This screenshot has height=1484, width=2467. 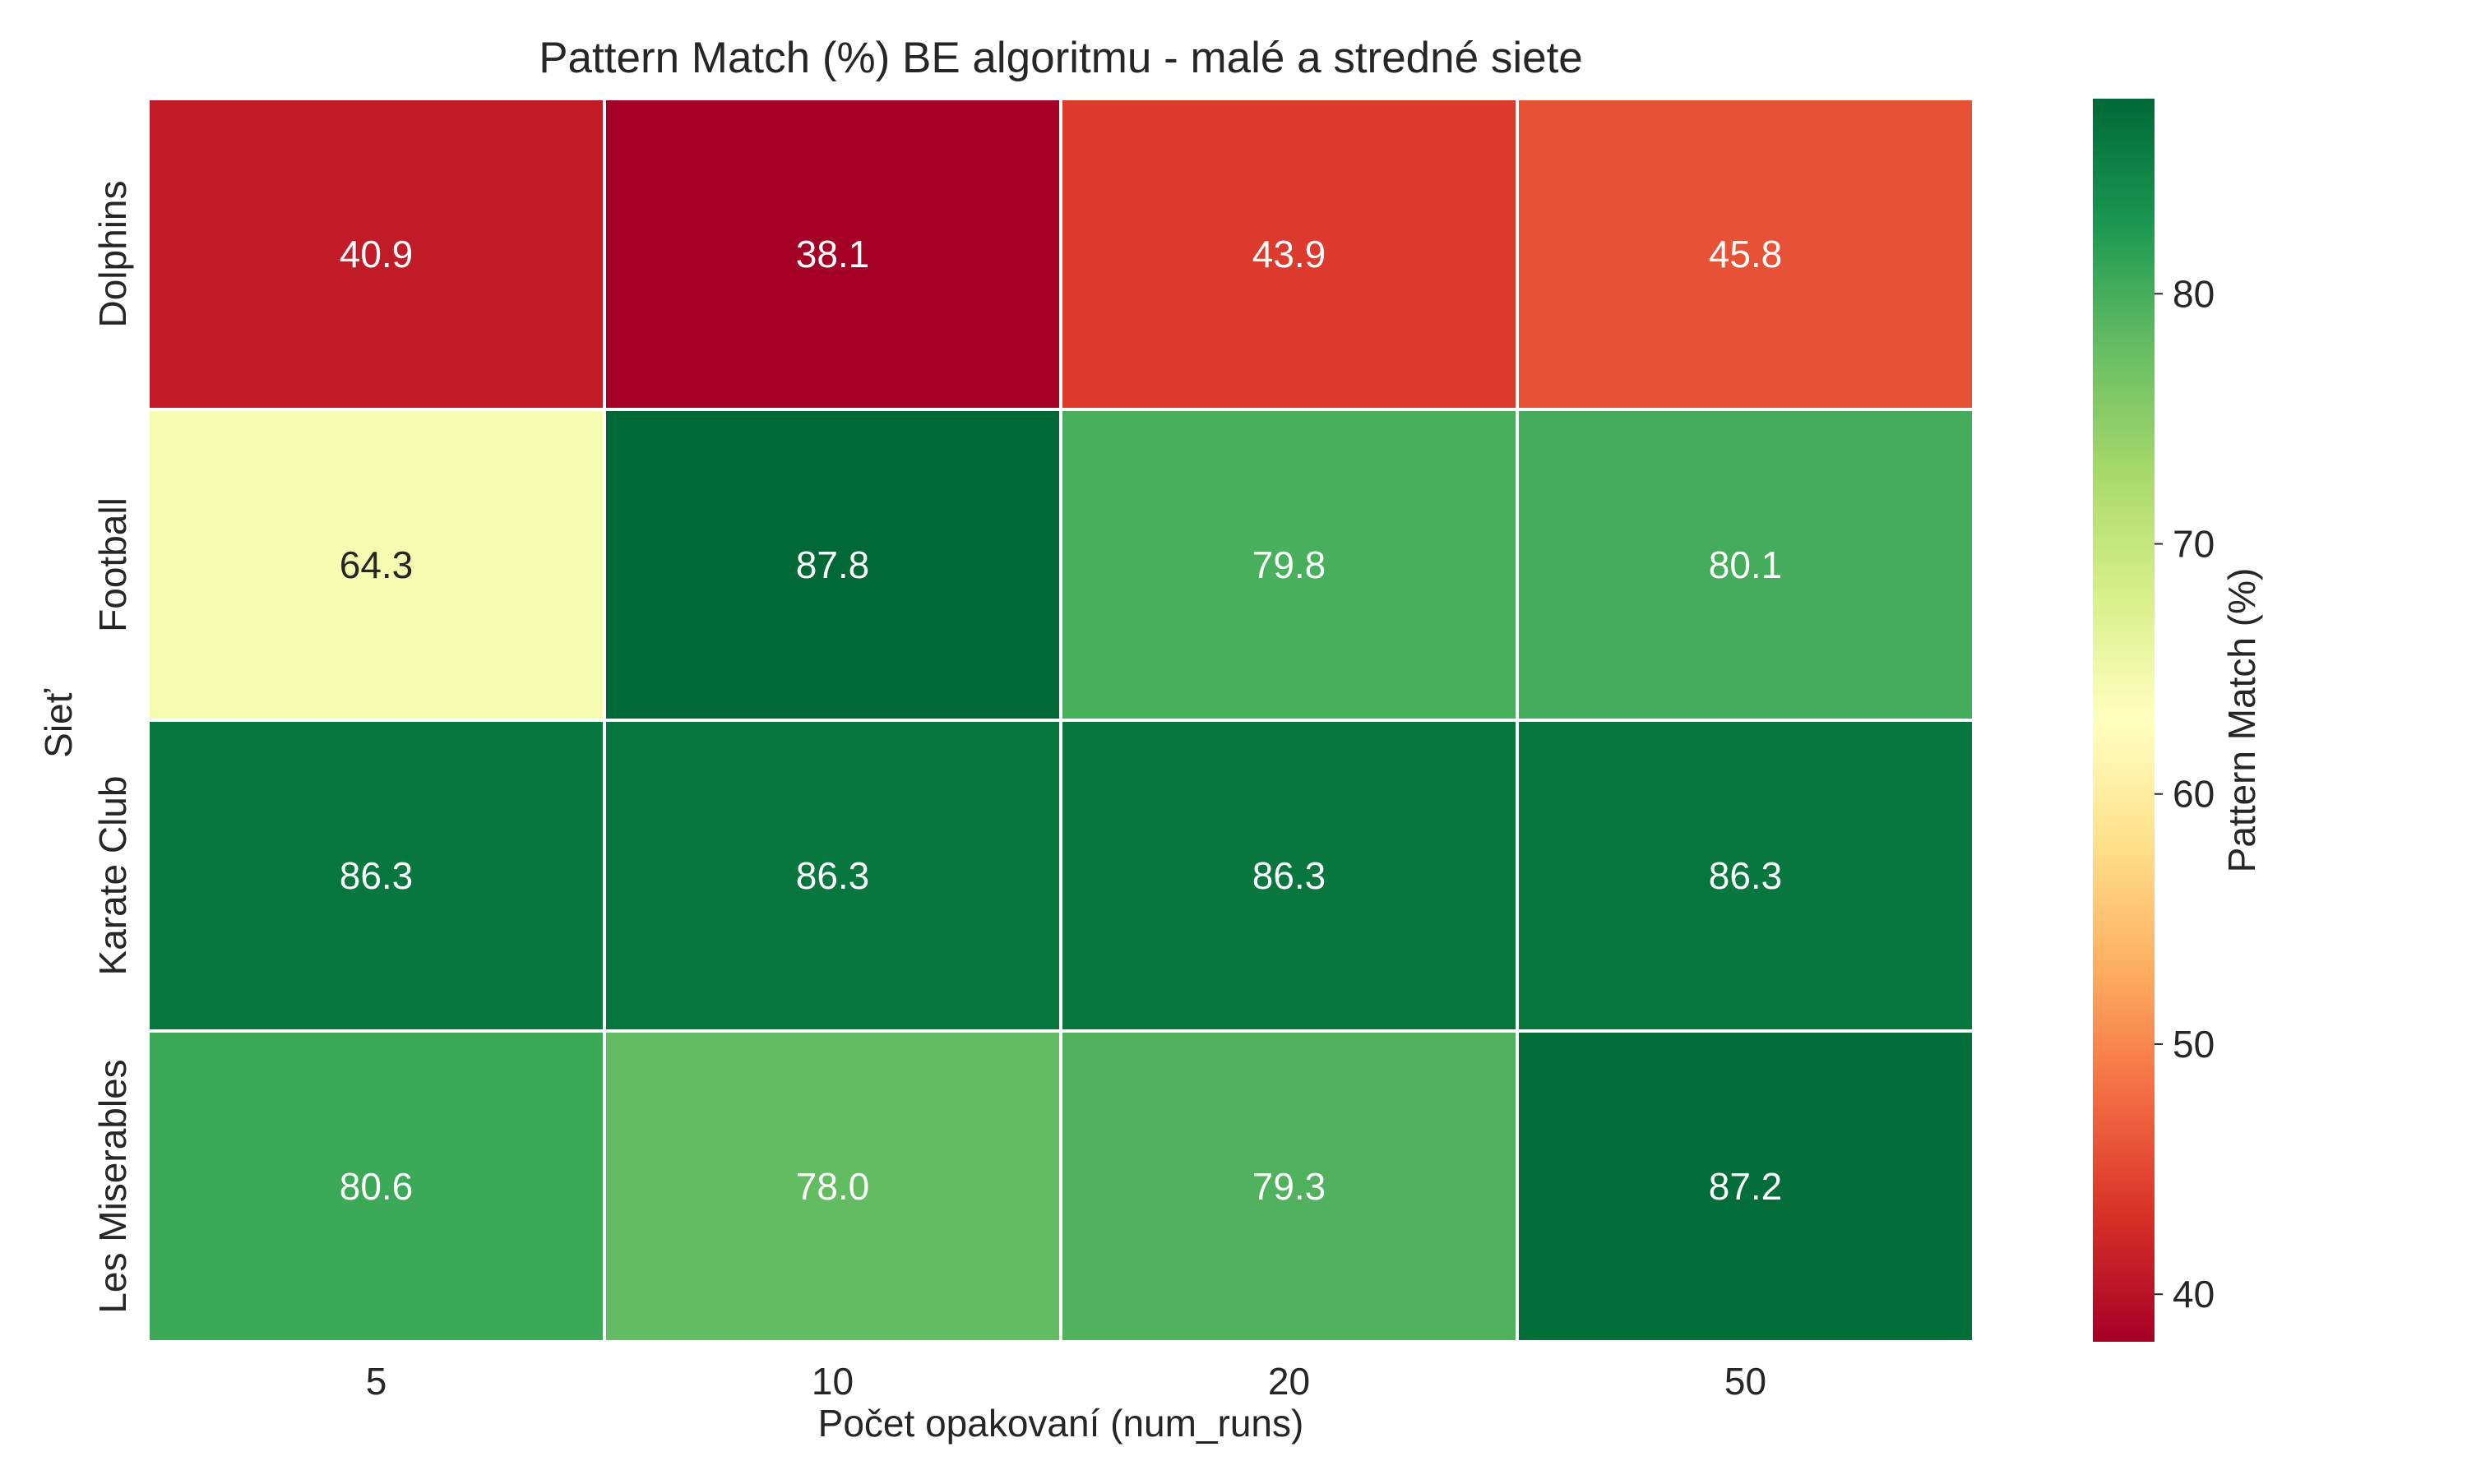 What do you see at coordinates (1066, 1382) in the screenshot?
I see `x-tick-labels: 5 10 20 50` at bounding box center [1066, 1382].